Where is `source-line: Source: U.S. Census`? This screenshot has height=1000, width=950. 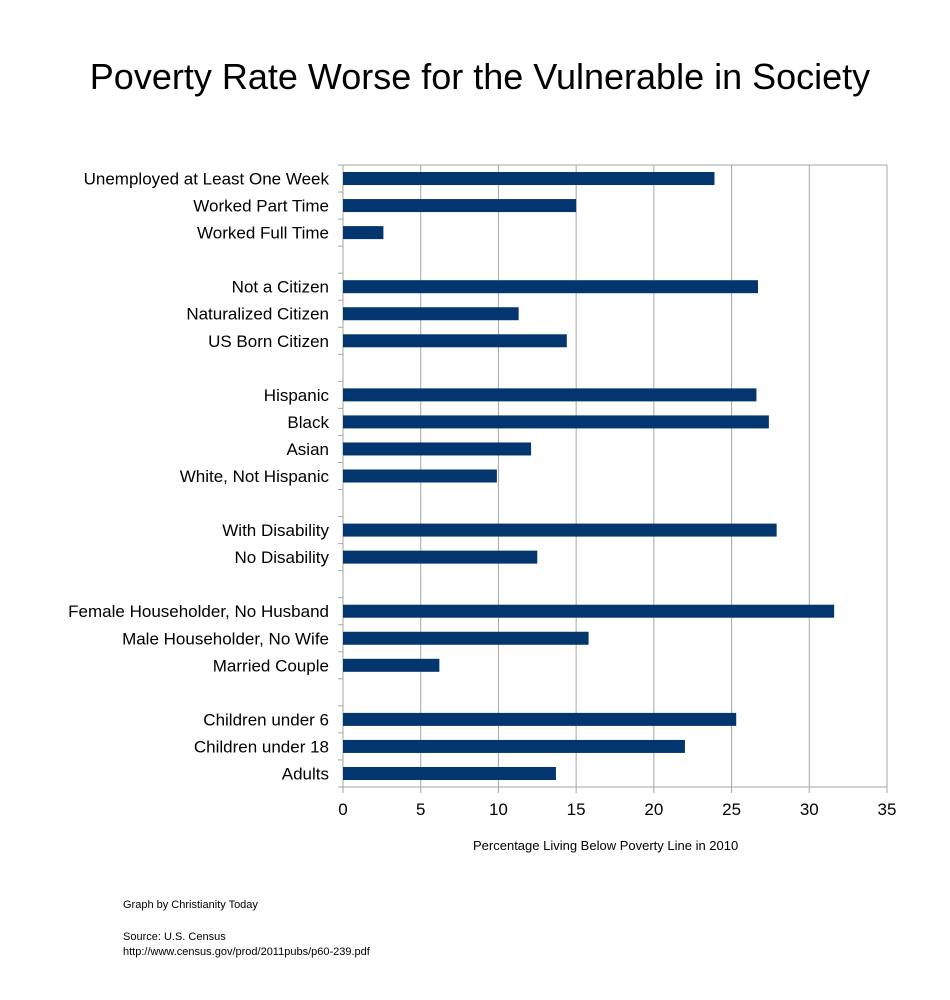 source-line: Source: U.S. Census is located at coordinates (174, 937).